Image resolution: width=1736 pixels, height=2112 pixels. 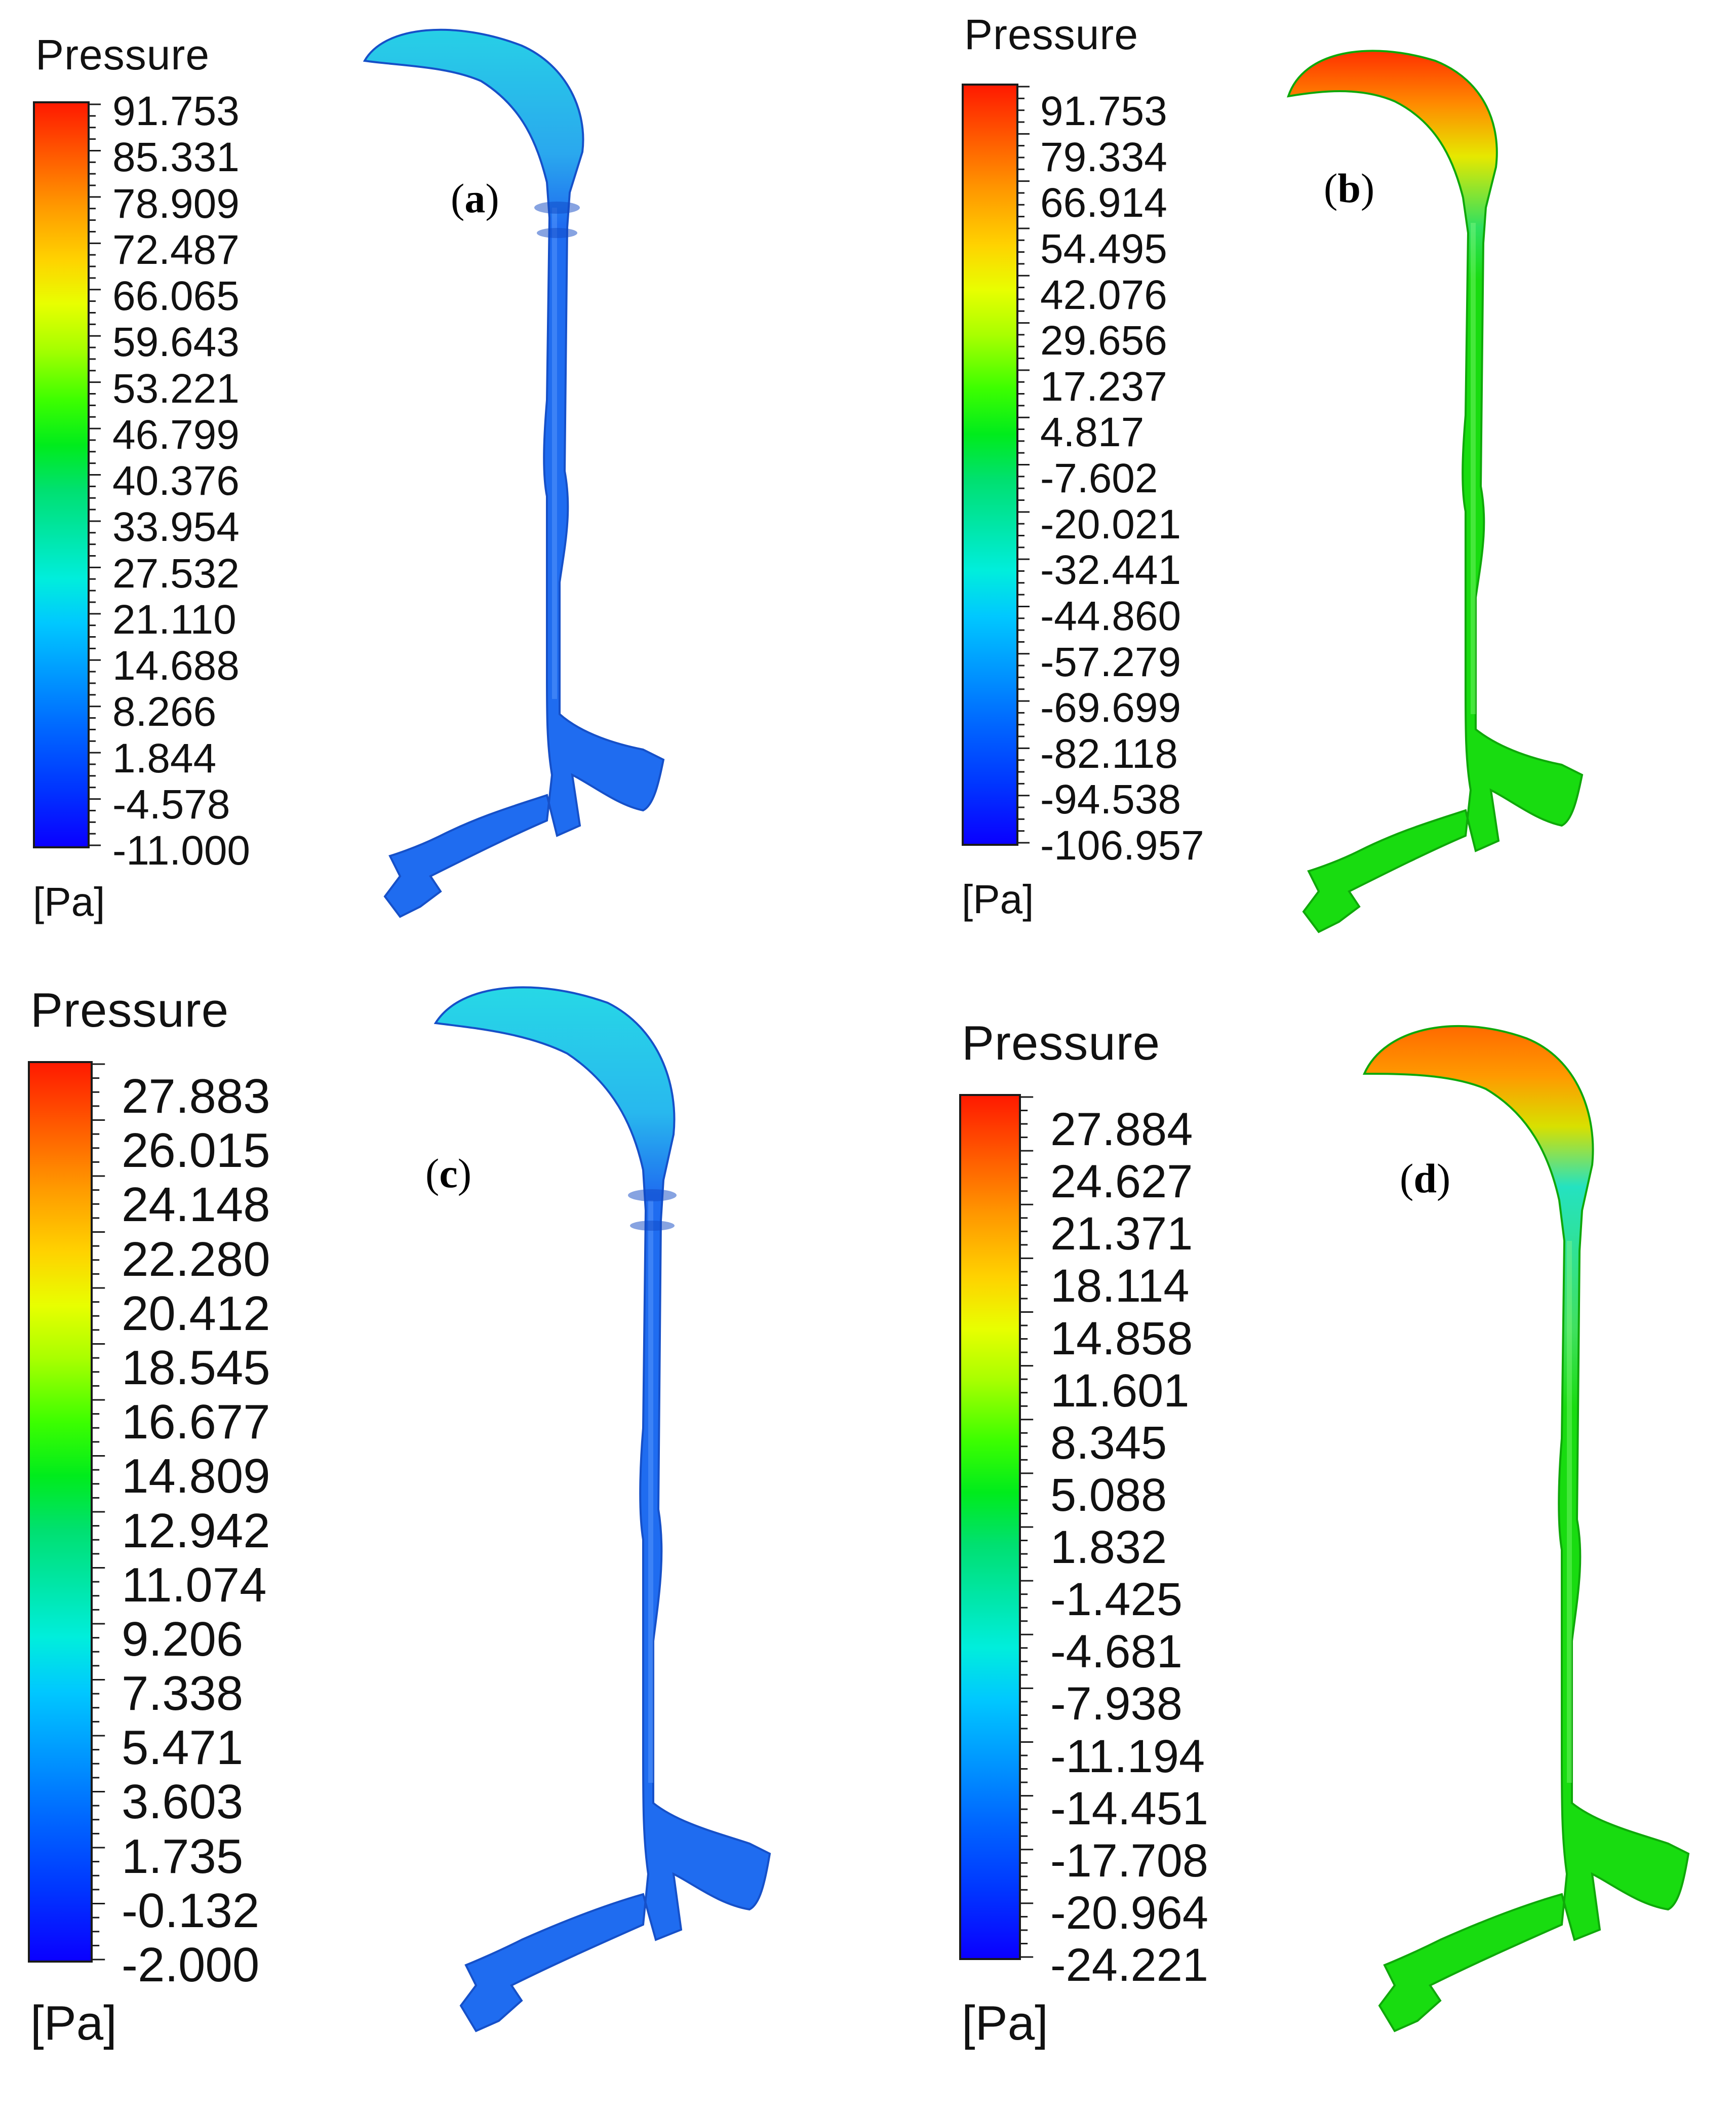 I want to click on panel-tag-letter: c, so click(x=449, y=1173).